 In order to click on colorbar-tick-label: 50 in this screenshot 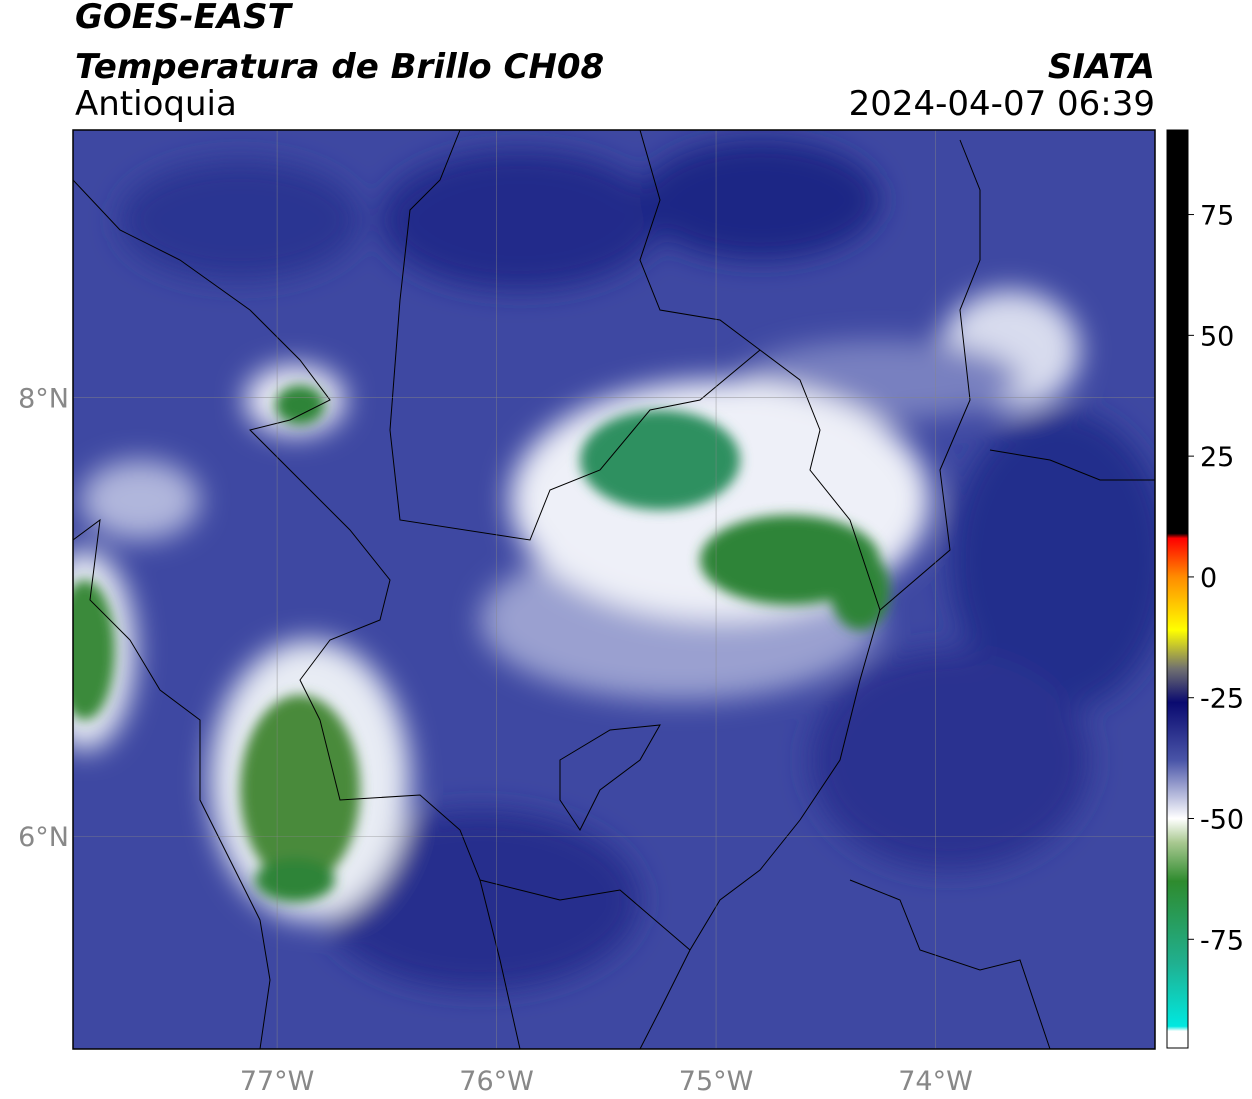, I will do `click(1217, 336)`.